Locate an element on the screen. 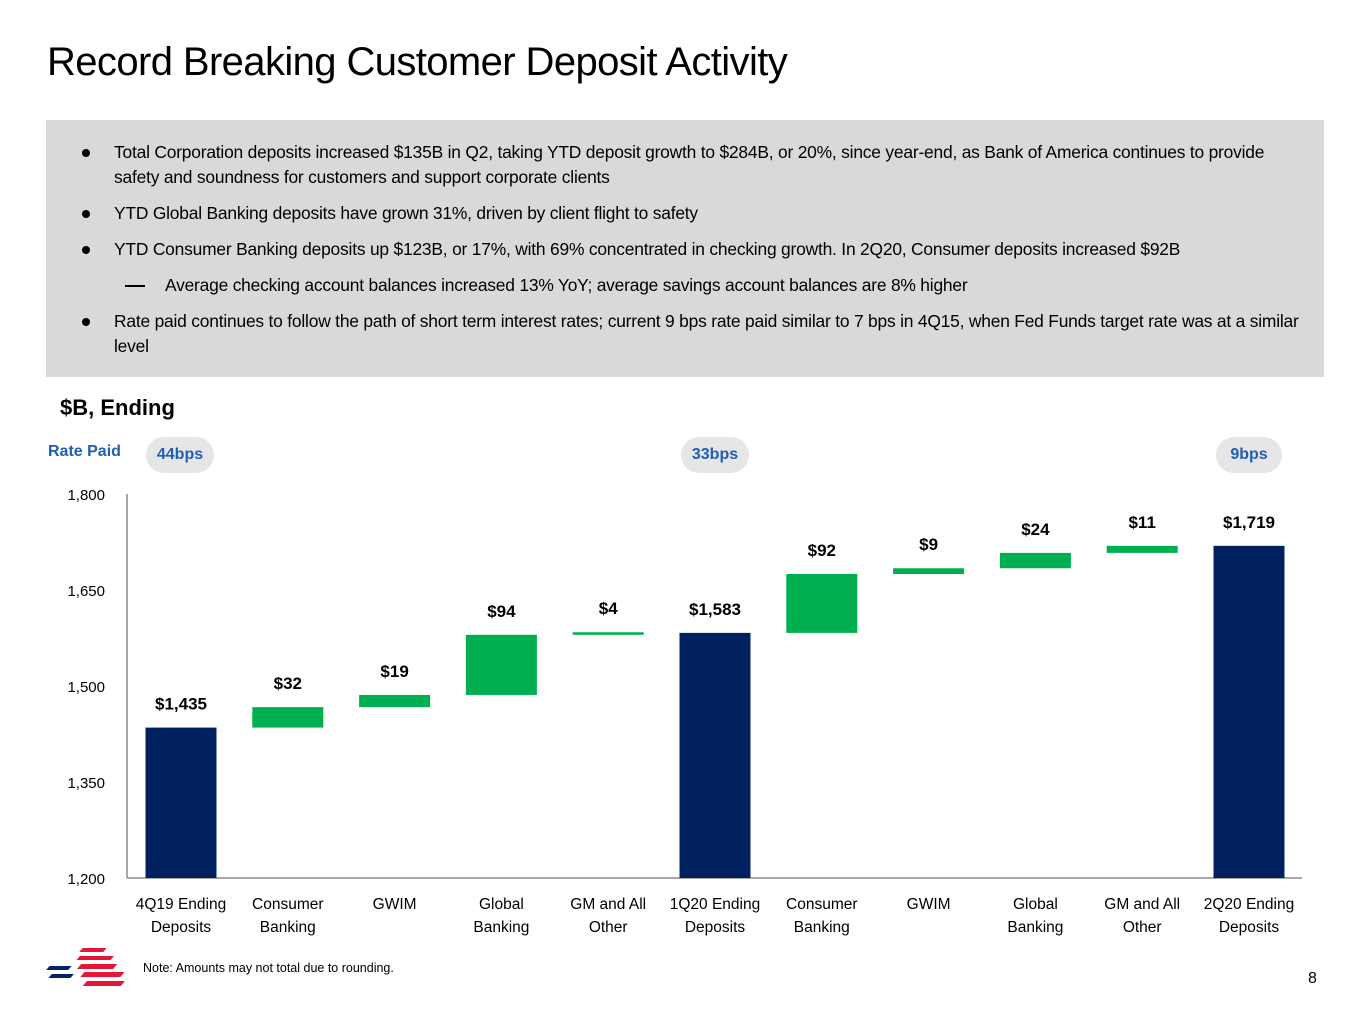  bank-of-america-flag-logo-icon is located at coordinates (85, 967).